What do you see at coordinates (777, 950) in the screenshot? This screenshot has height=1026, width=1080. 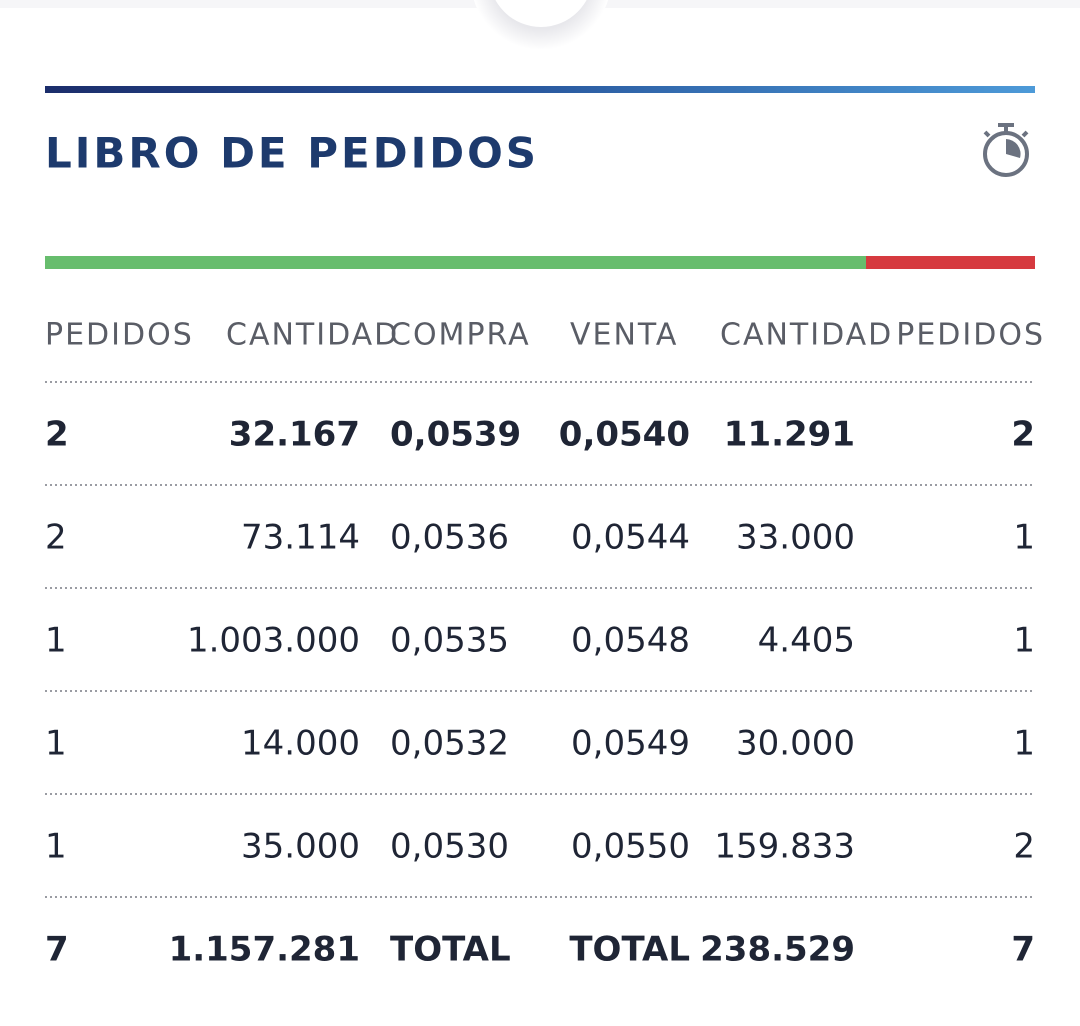 I see `table-cell: 238.529` at bounding box center [777, 950].